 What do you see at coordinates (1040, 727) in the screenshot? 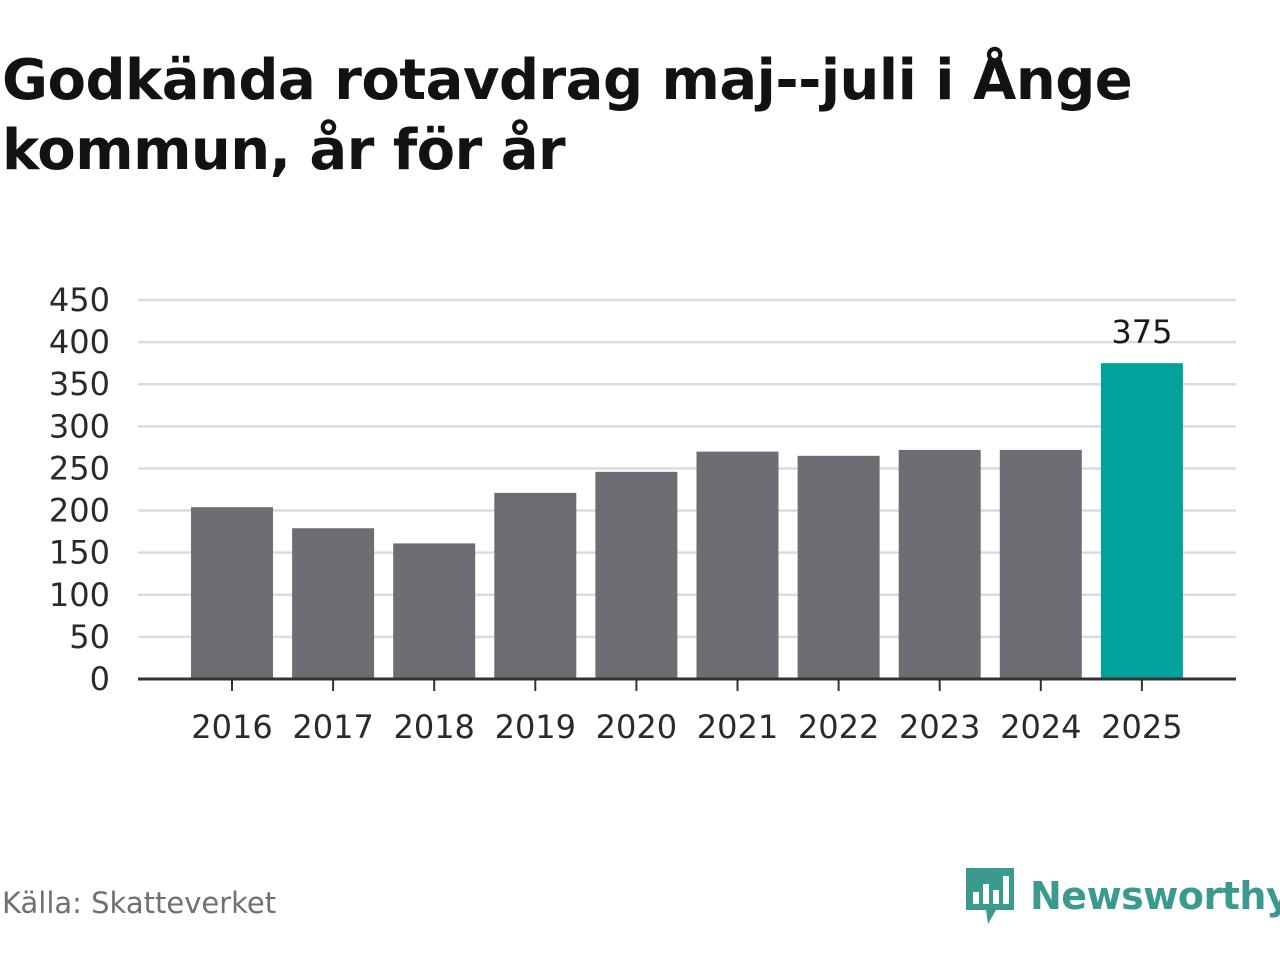
I see `x-tick-label: 2024` at bounding box center [1040, 727].